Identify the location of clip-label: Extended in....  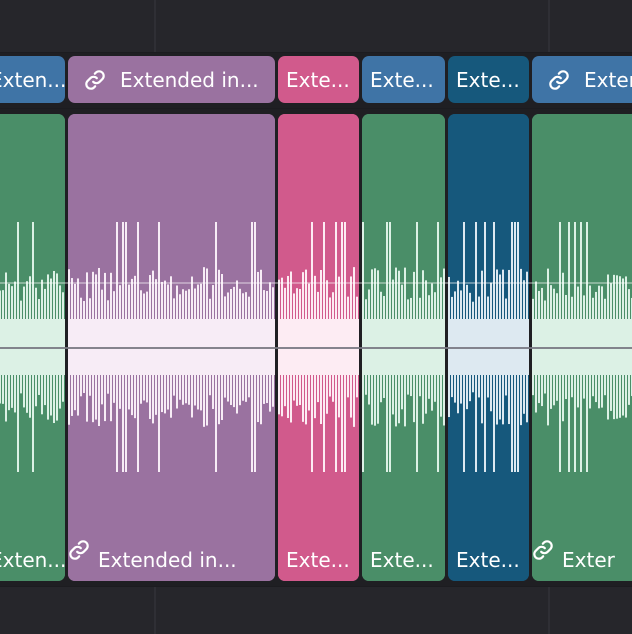
(171, 79).